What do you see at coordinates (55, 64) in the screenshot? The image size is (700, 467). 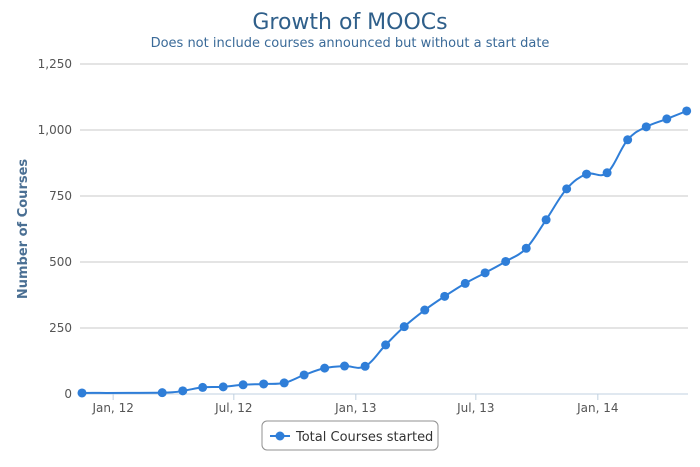 I see `y-tick-label: 1,250` at bounding box center [55, 64].